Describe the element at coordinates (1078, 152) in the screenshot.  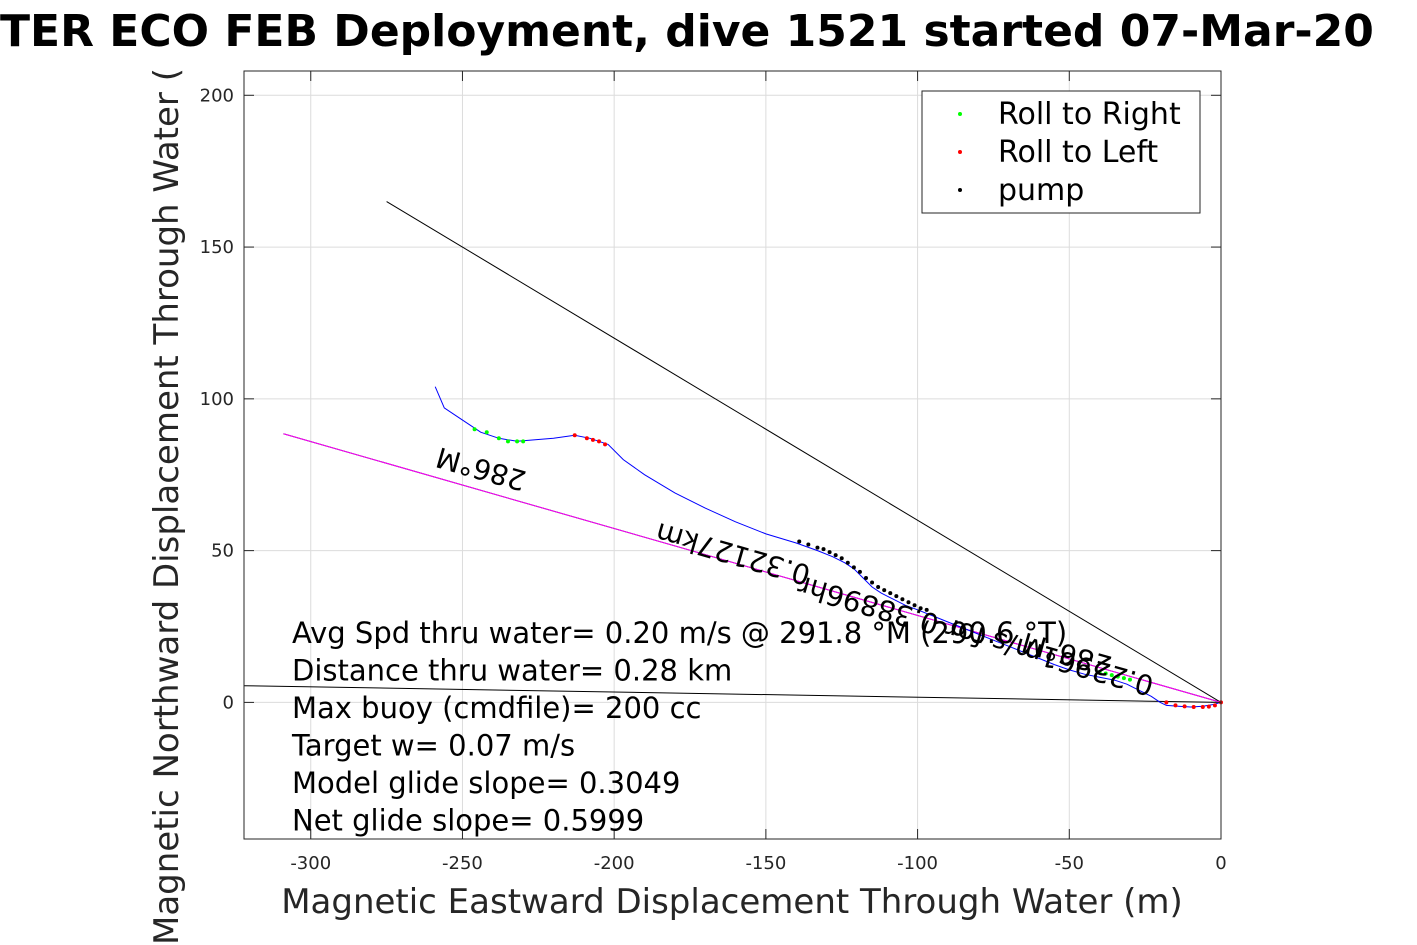
I see `legend-label: Roll to Left` at that location.